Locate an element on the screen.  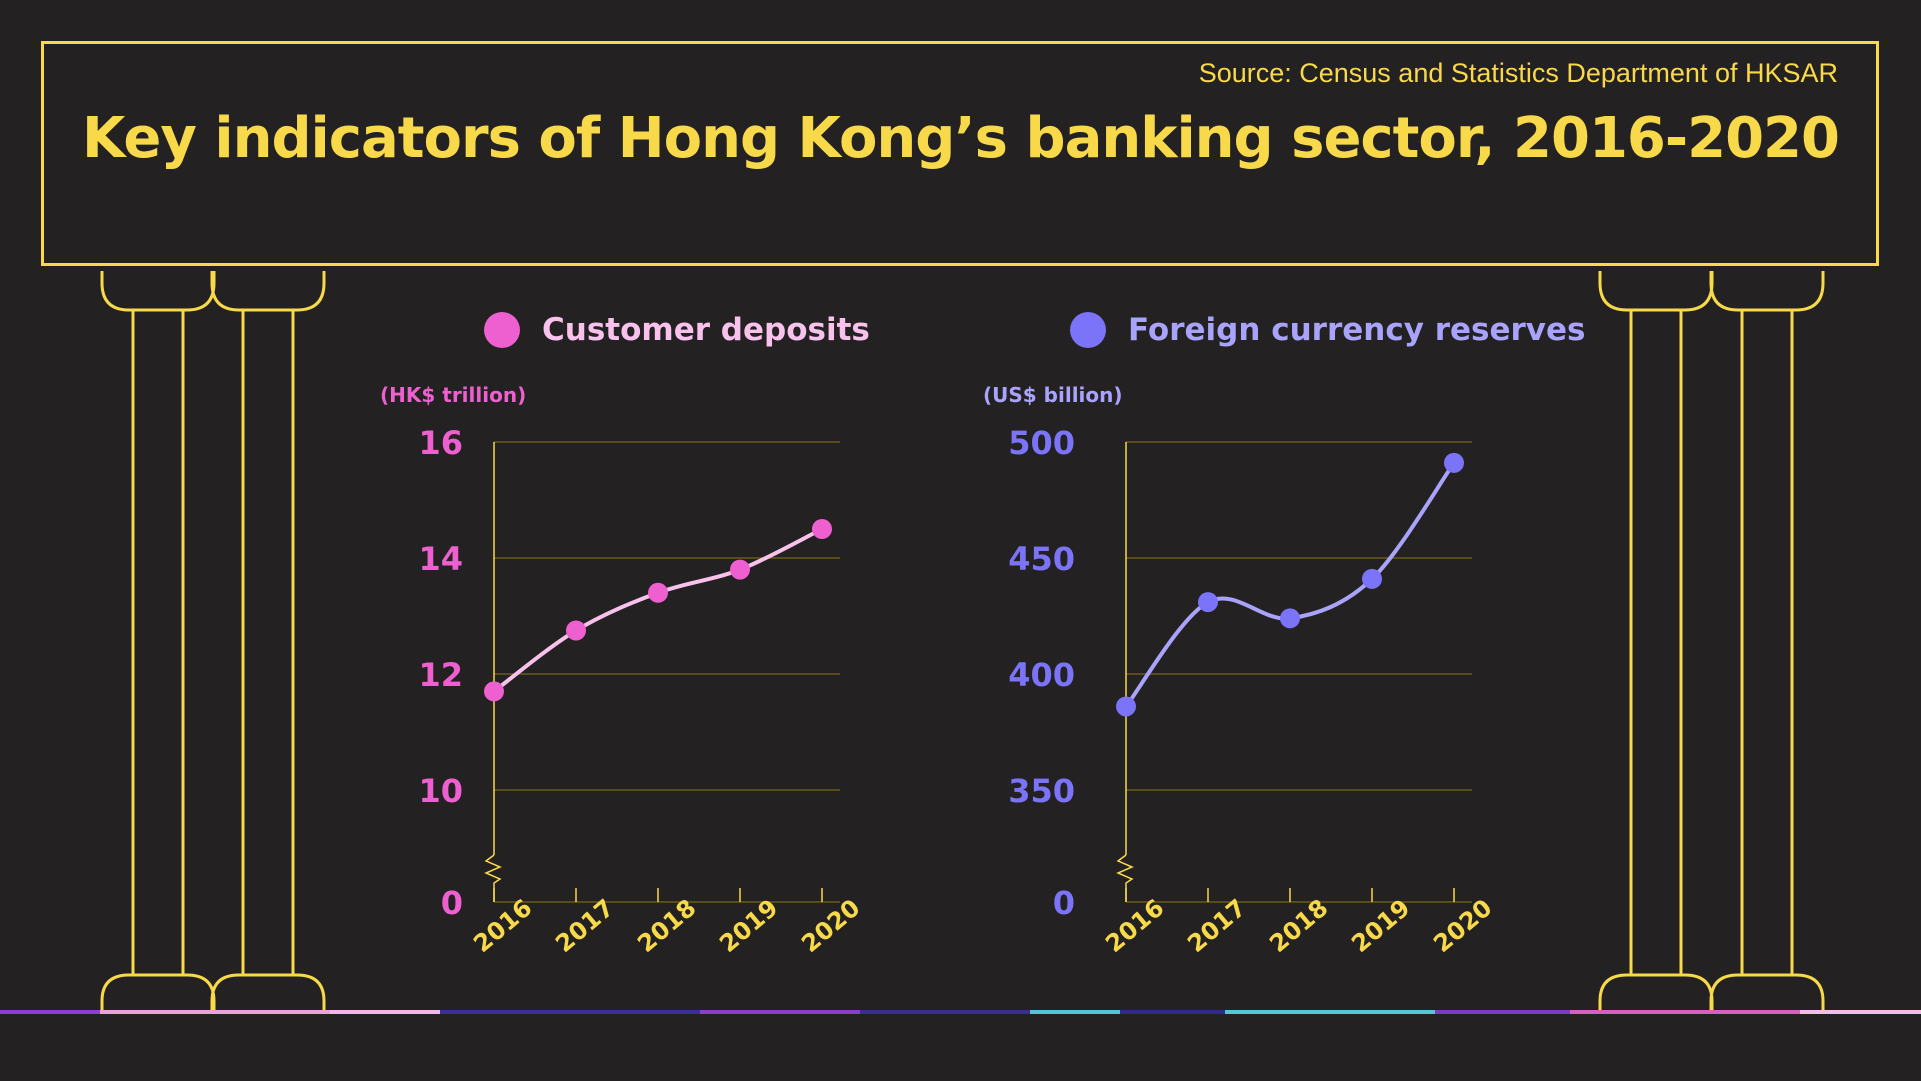
reserves-x-label: 2019 is located at coordinates (1380, 926).